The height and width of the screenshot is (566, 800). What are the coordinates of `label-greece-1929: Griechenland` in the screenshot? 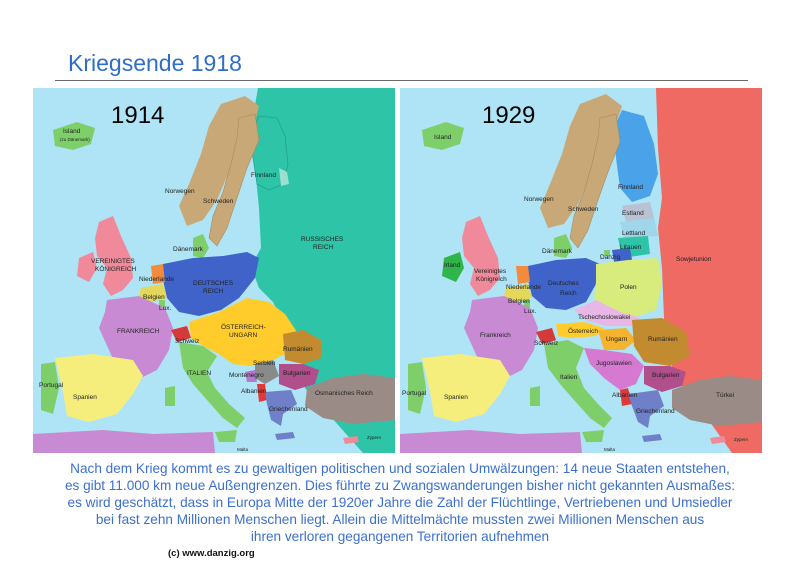 It's located at (655, 411).